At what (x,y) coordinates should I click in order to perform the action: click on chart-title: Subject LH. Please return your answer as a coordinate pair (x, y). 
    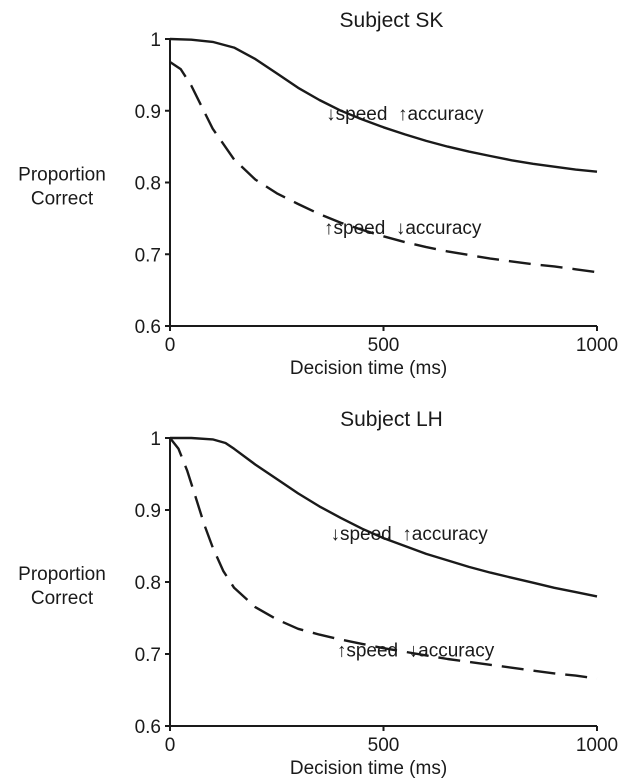
    Looking at the image, I should click on (391, 419).